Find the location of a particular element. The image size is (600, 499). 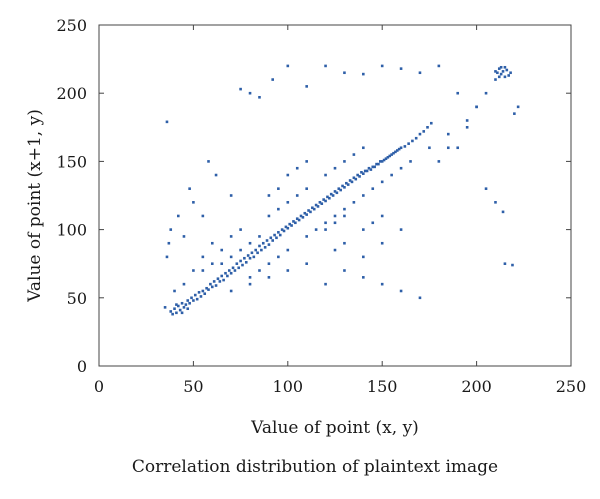

y-tick-label: 250 is located at coordinates (71, 25).